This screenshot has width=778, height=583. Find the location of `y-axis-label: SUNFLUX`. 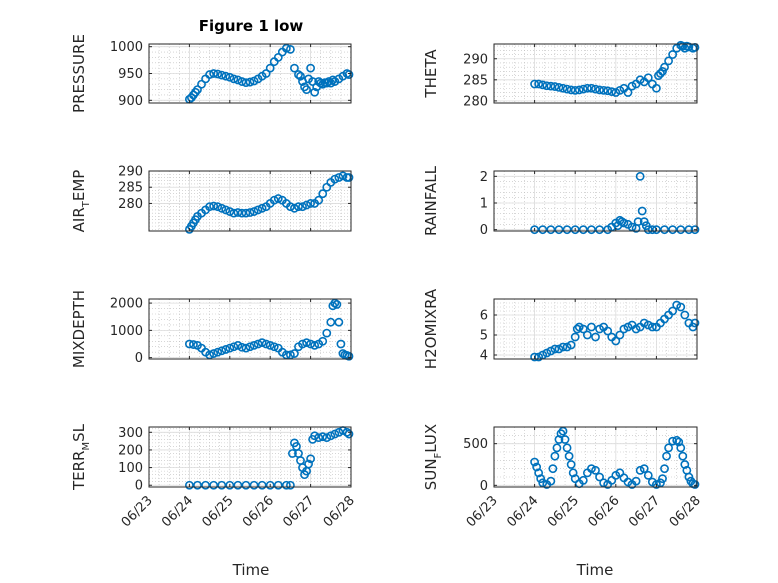

y-axis-label: SUNFLUX is located at coordinates (433, 457).